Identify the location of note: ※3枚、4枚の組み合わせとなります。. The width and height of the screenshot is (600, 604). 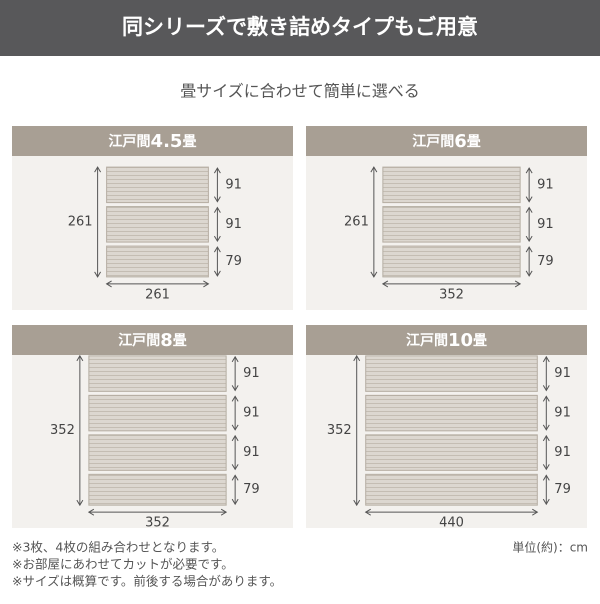
(118, 547).